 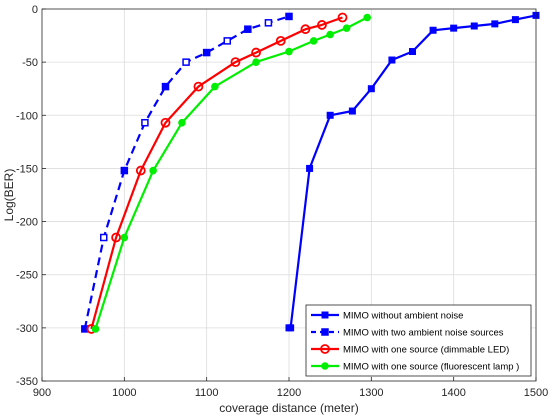 What do you see at coordinates (431, 367) in the screenshot?
I see `legend-label: MIMO with one source (fluorescent lamp )` at bounding box center [431, 367].